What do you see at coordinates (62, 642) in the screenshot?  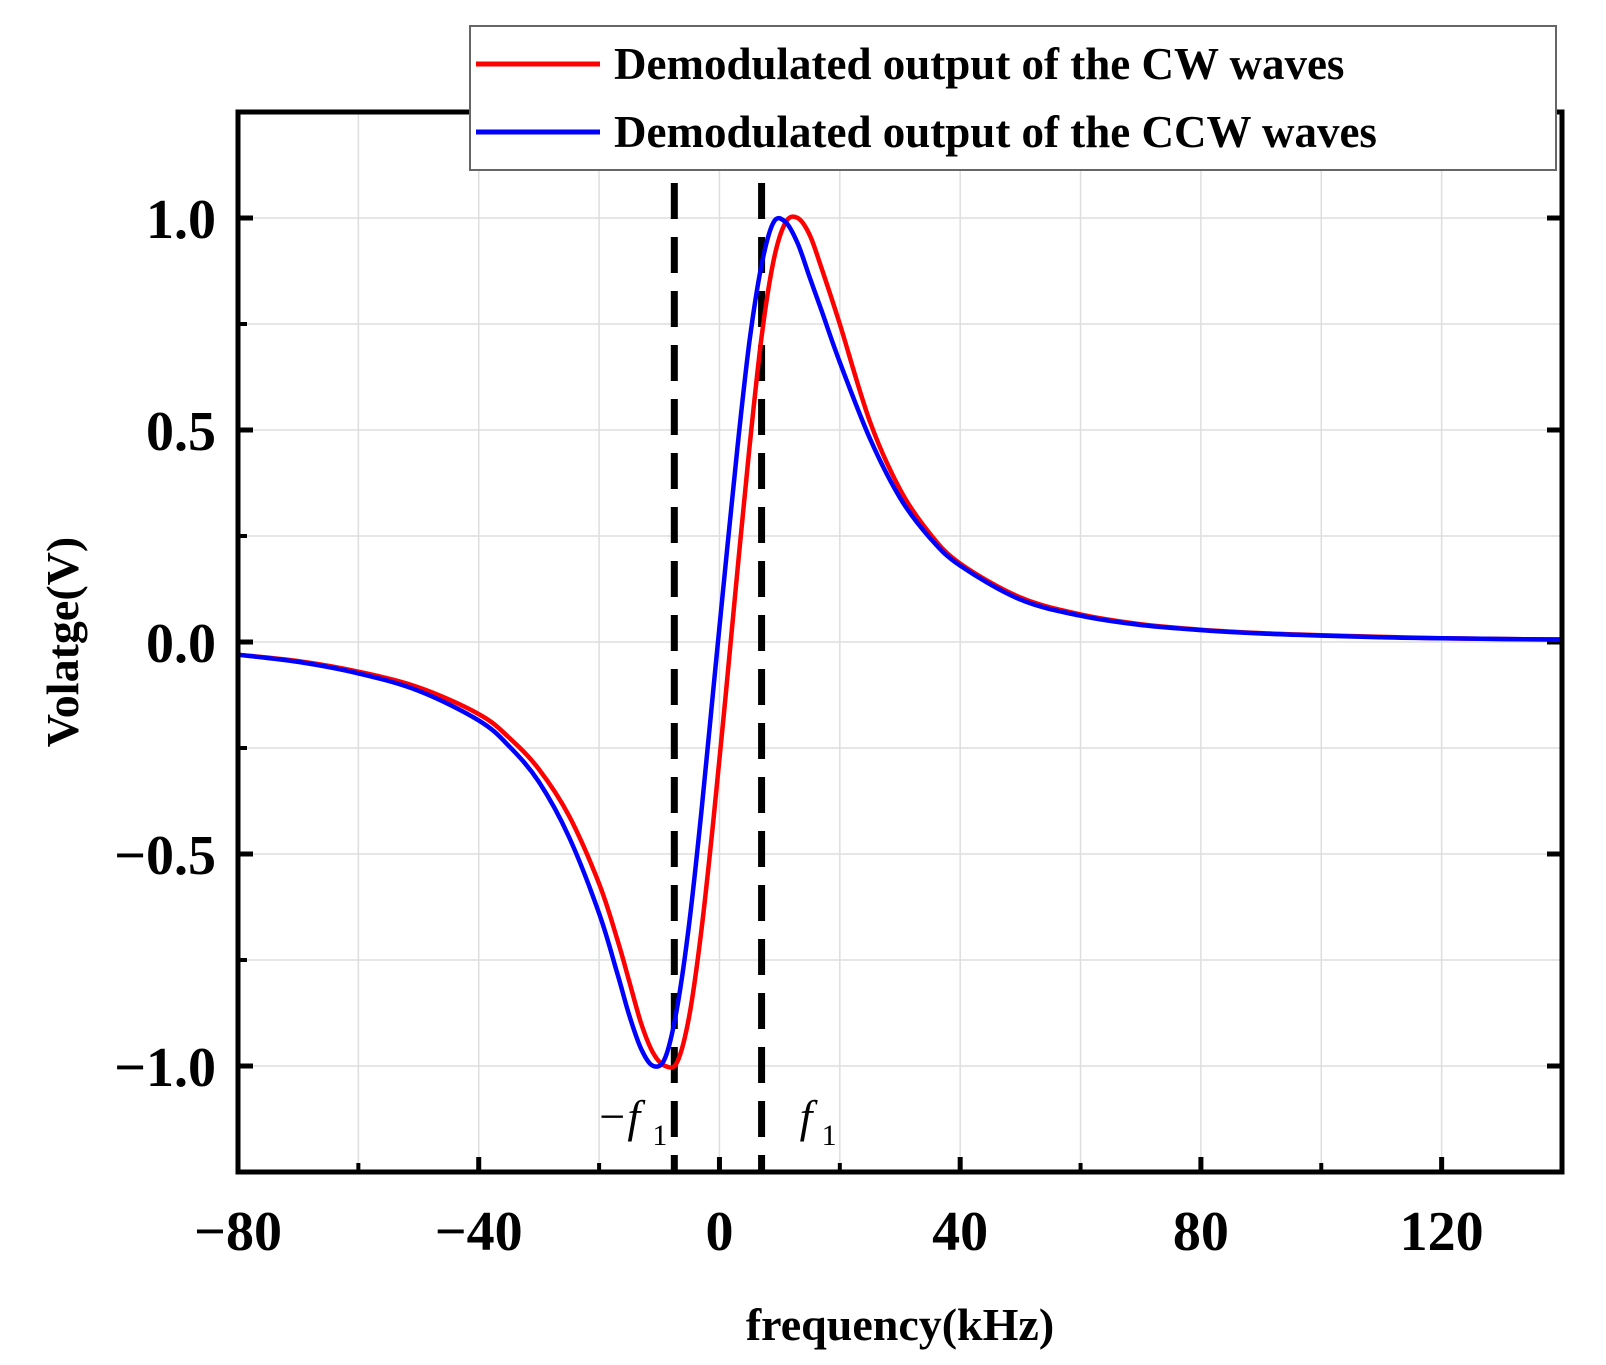 I see `y-axis-title: Volatge(V)` at bounding box center [62, 642].